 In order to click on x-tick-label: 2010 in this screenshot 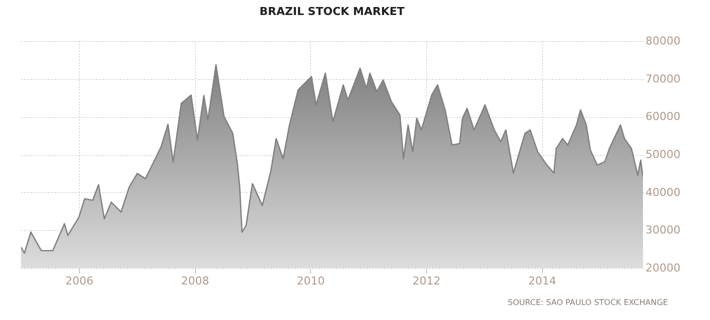, I will do `click(310, 281)`.